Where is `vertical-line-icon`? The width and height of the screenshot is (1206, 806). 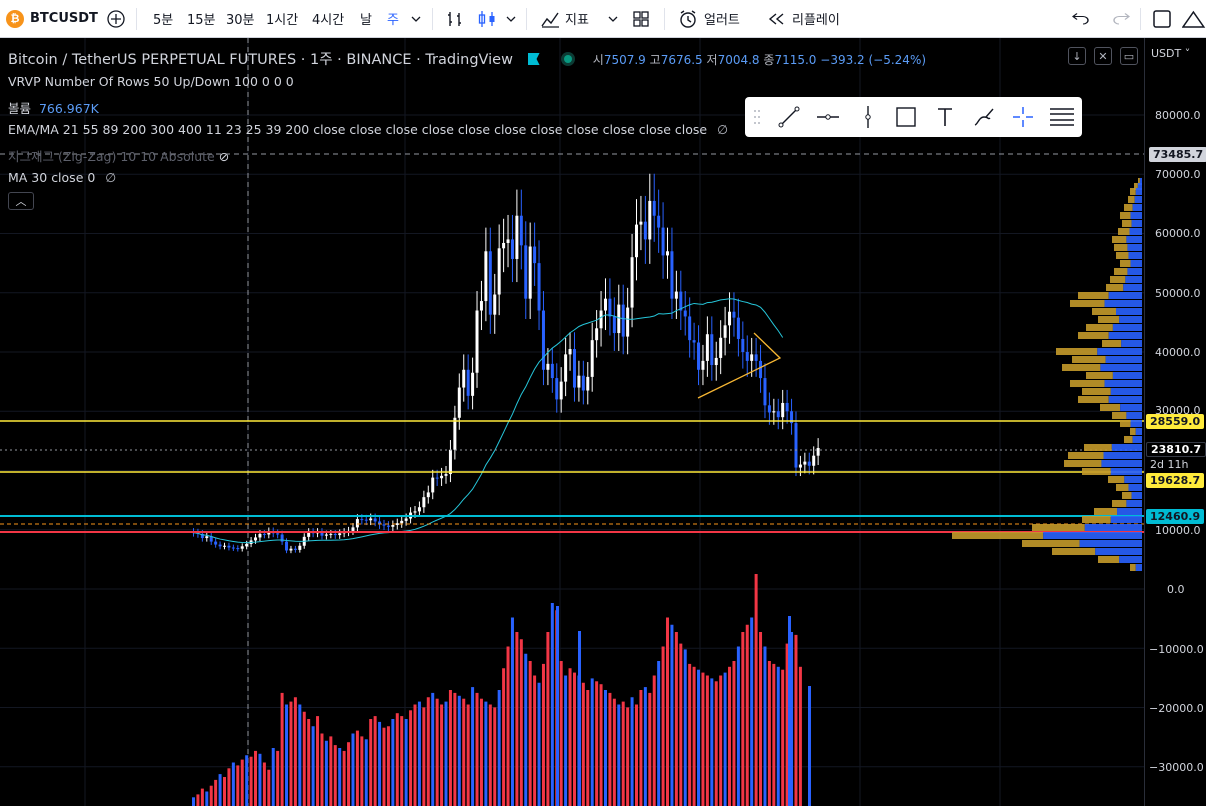 vertical-line-icon is located at coordinates (868, 117).